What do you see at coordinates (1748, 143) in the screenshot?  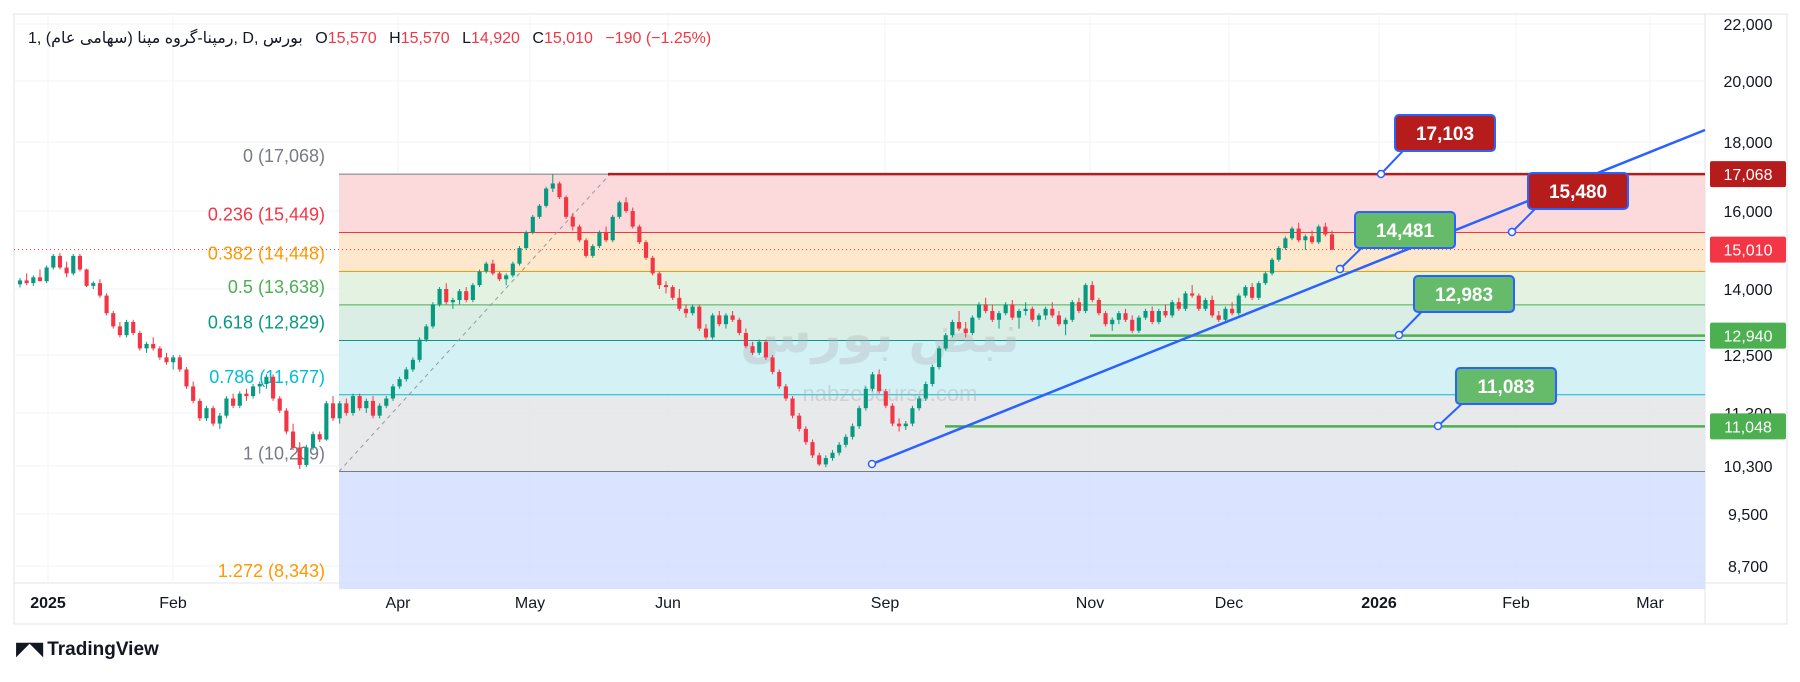 I see `y-tick-label: 18,000` at bounding box center [1748, 143].